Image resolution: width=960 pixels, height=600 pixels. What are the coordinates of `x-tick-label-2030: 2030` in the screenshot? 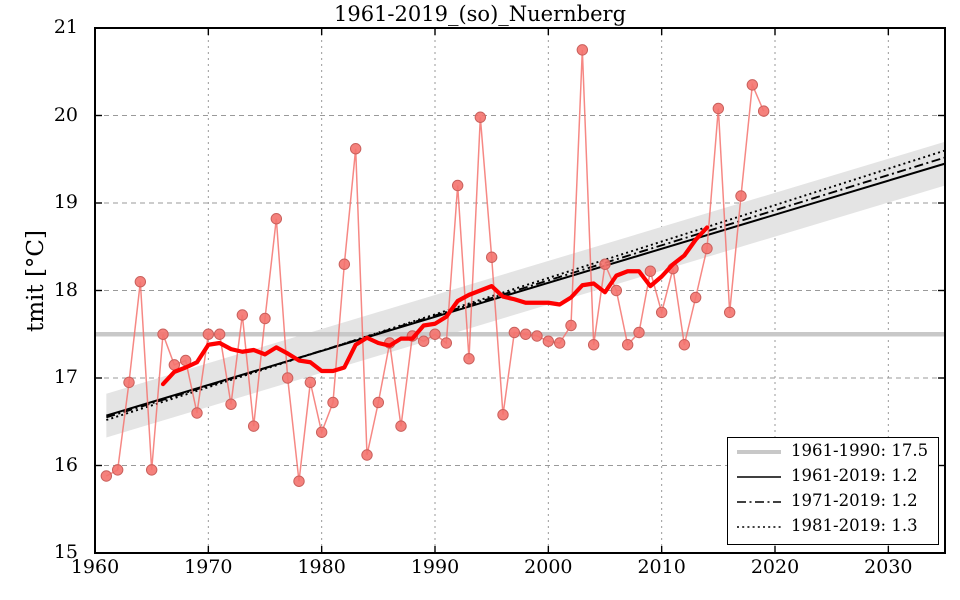 It's located at (888, 567).